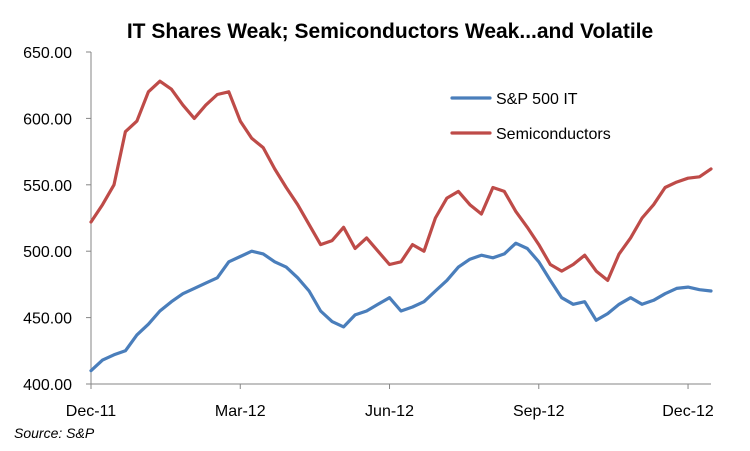  I want to click on x-tick-label: Dec-12, so click(688, 411).